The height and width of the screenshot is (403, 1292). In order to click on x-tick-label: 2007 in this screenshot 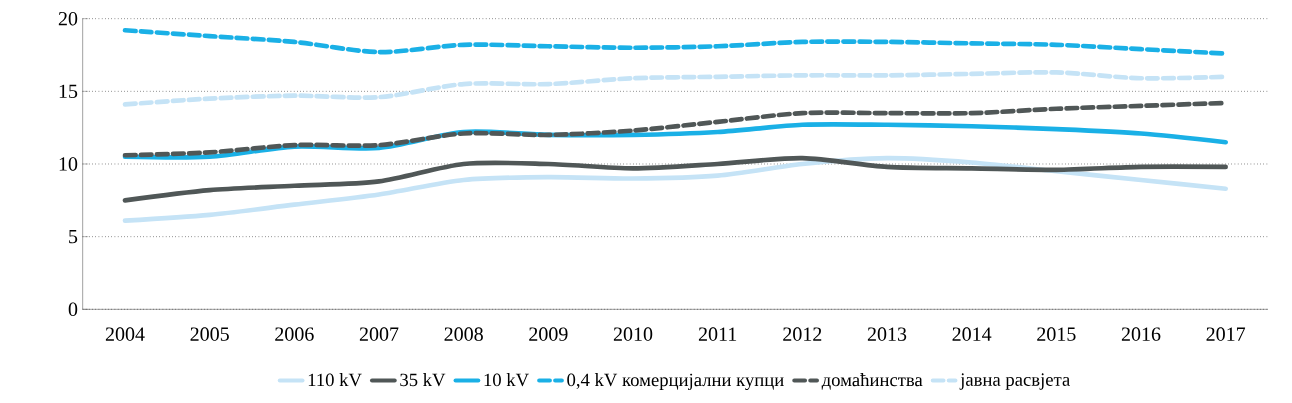, I will do `click(379, 334)`.